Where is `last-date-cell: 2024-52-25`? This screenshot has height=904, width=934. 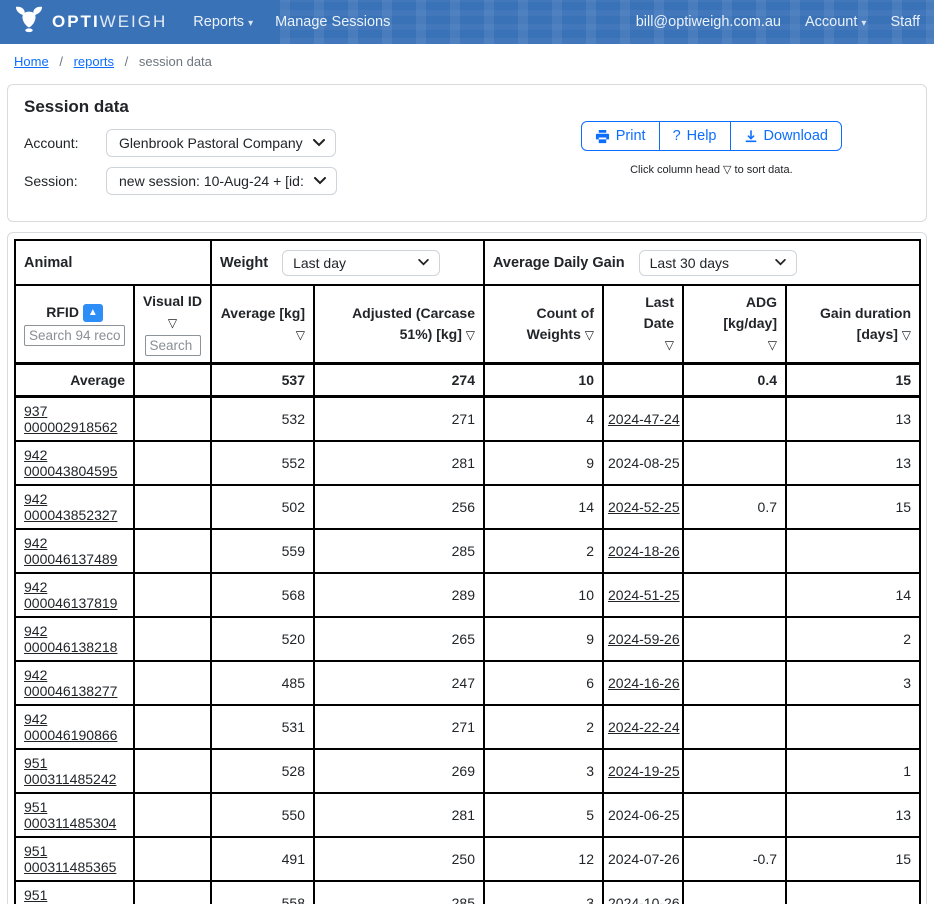 last-date-cell: 2024-52-25 is located at coordinates (643, 506).